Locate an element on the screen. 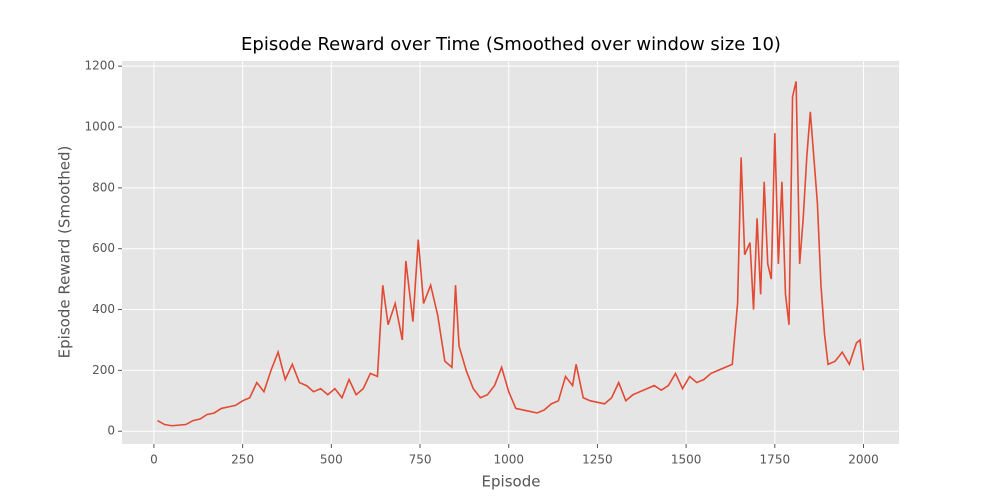 This screenshot has width=1000, height=500. x-tick-label: 500 is located at coordinates (331, 460).